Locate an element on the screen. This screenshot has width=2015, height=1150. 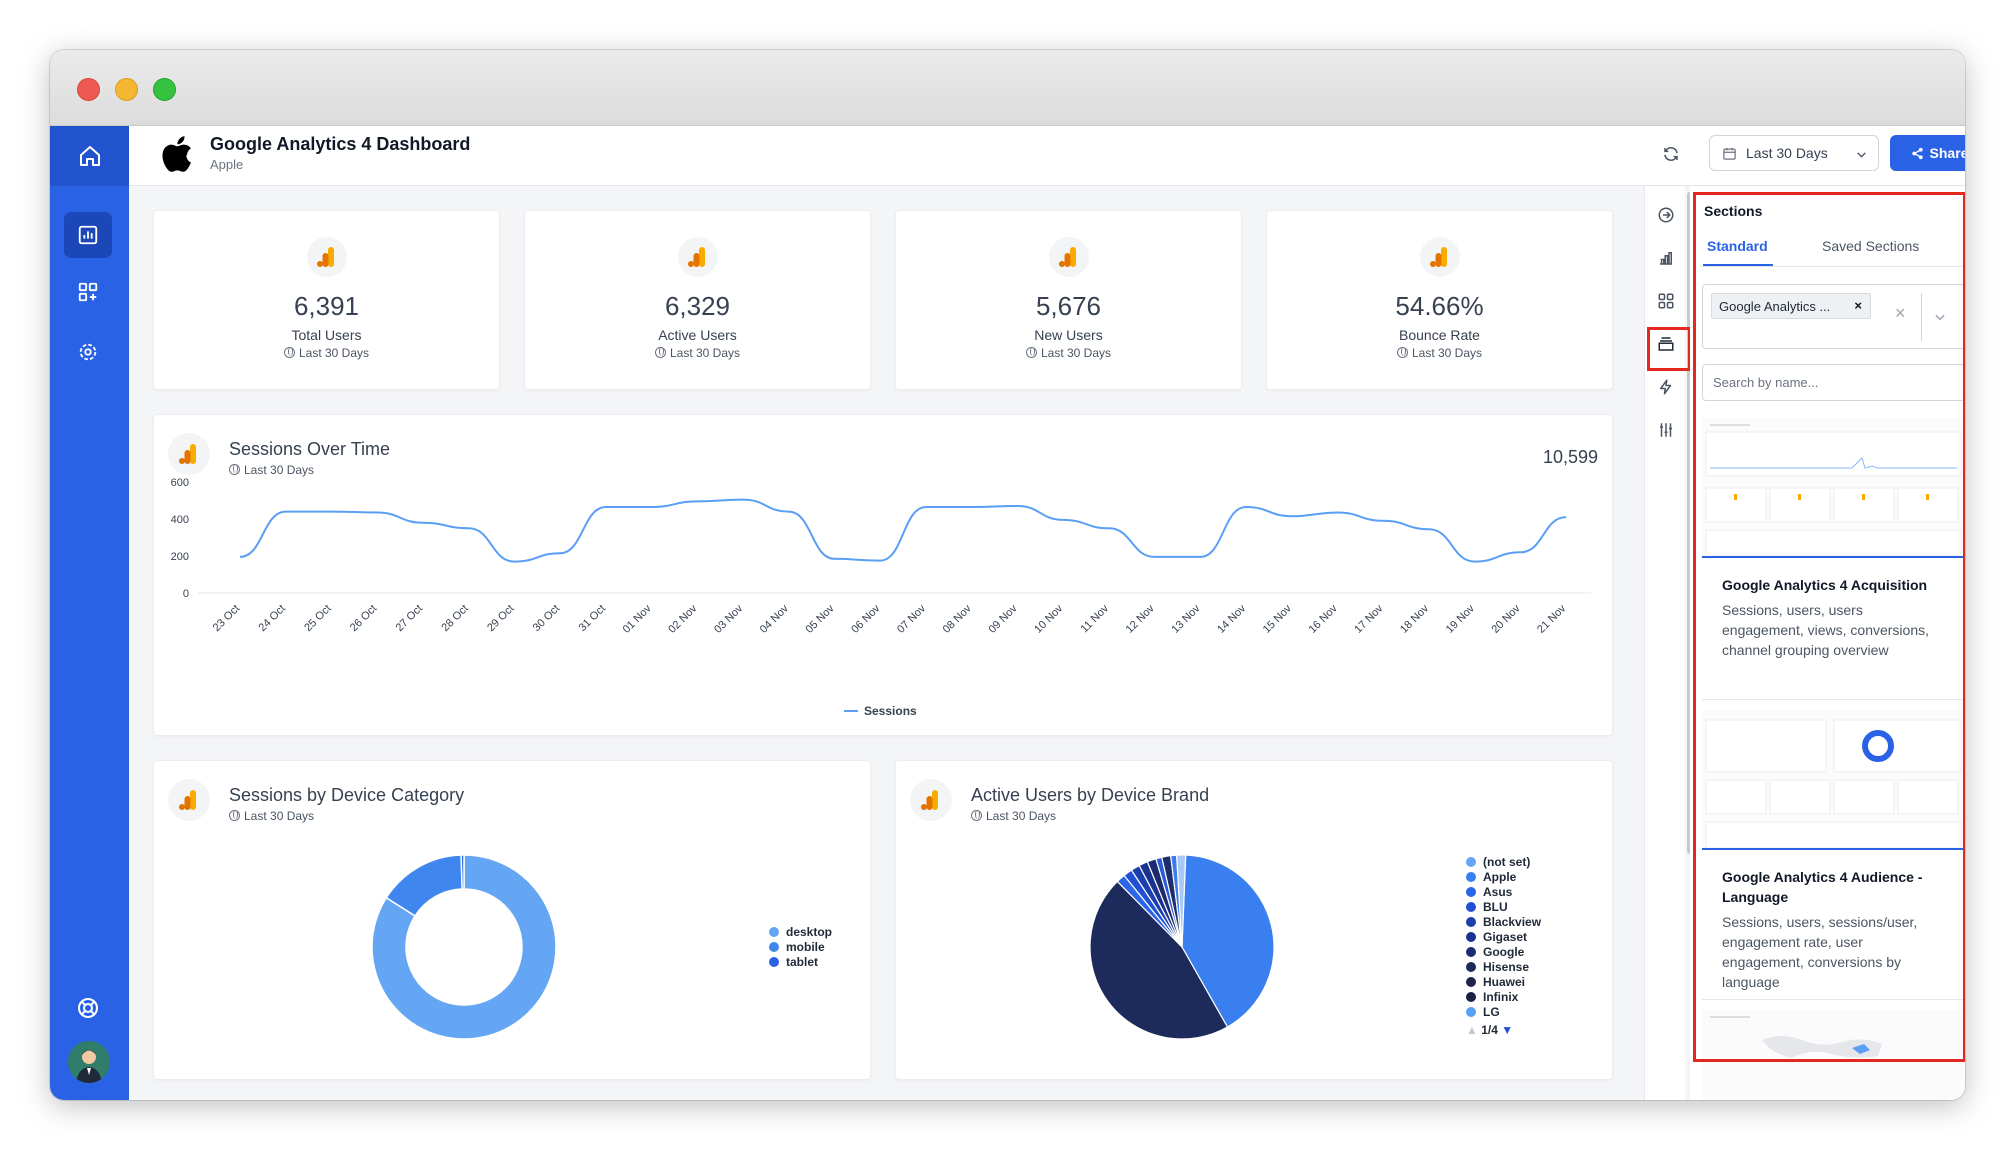
rail-widgets-button is located at coordinates (1666, 301).